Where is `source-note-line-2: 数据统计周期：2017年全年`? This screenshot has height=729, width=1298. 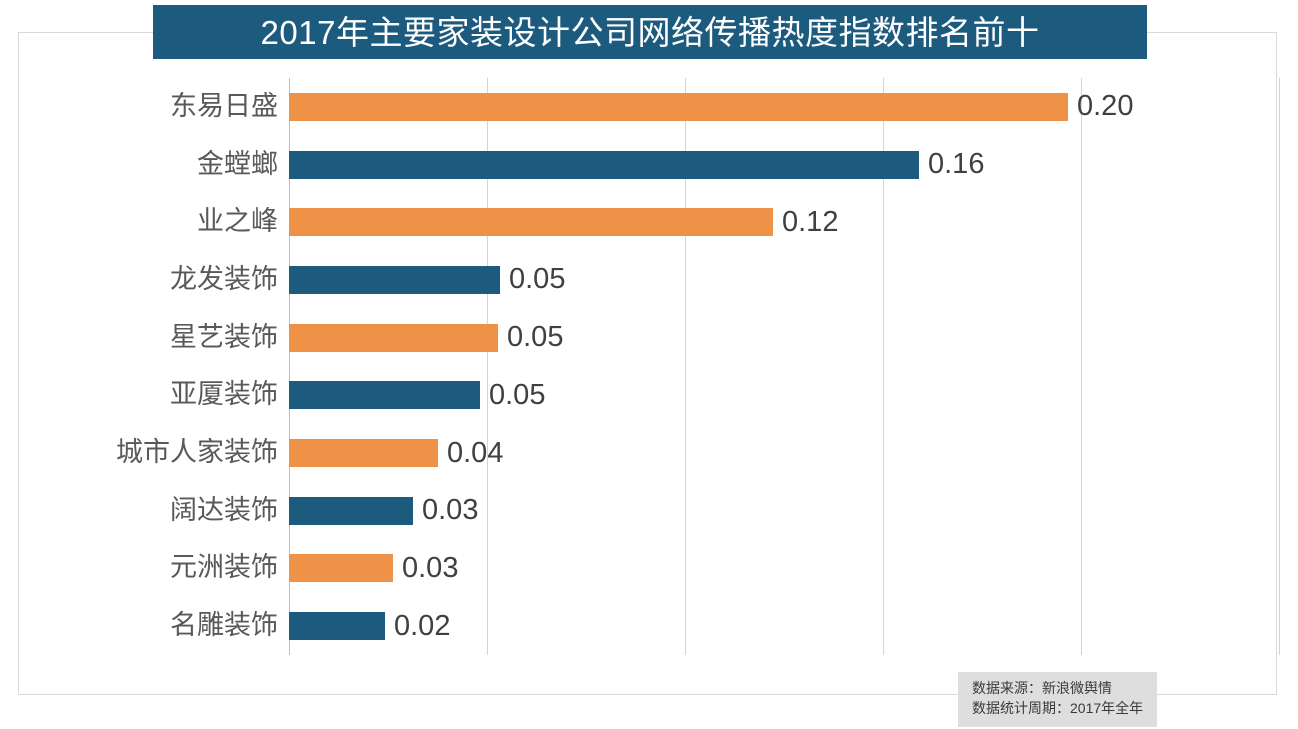
source-note-line-2: 数据统计周期：2017年全年 is located at coordinates (1058, 708).